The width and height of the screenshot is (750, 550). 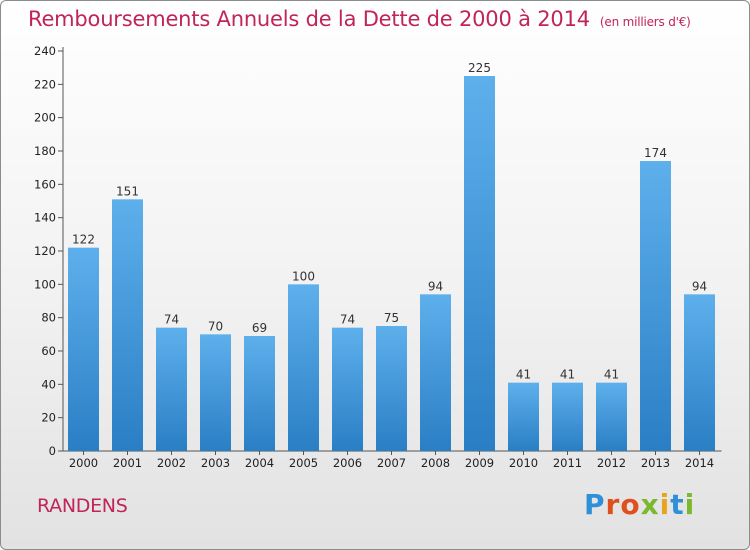 What do you see at coordinates (595, 504) in the screenshot?
I see `logo-letter: P` at bounding box center [595, 504].